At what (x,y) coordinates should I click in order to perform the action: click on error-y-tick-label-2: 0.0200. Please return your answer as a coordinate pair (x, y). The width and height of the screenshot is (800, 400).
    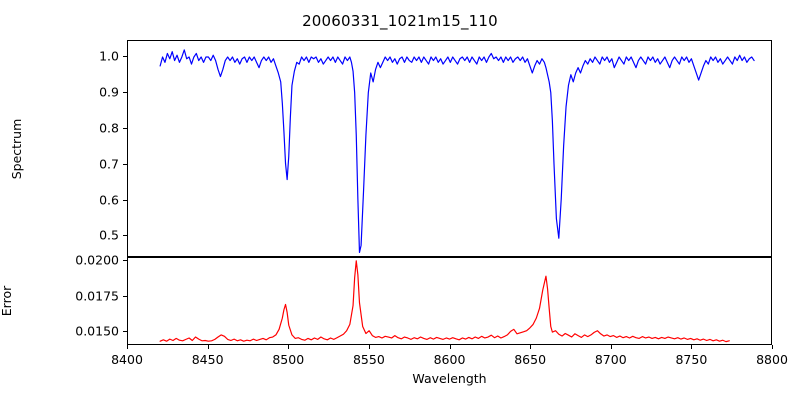
    Looking at the image, I should click on (97, 260).